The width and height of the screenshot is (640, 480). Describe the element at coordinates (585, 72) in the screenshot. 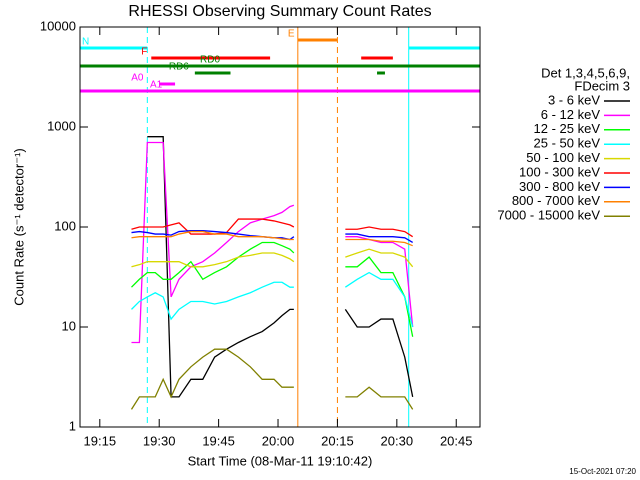

I see `legend-title: Det 1,3,4,5,6,9,` at that location.